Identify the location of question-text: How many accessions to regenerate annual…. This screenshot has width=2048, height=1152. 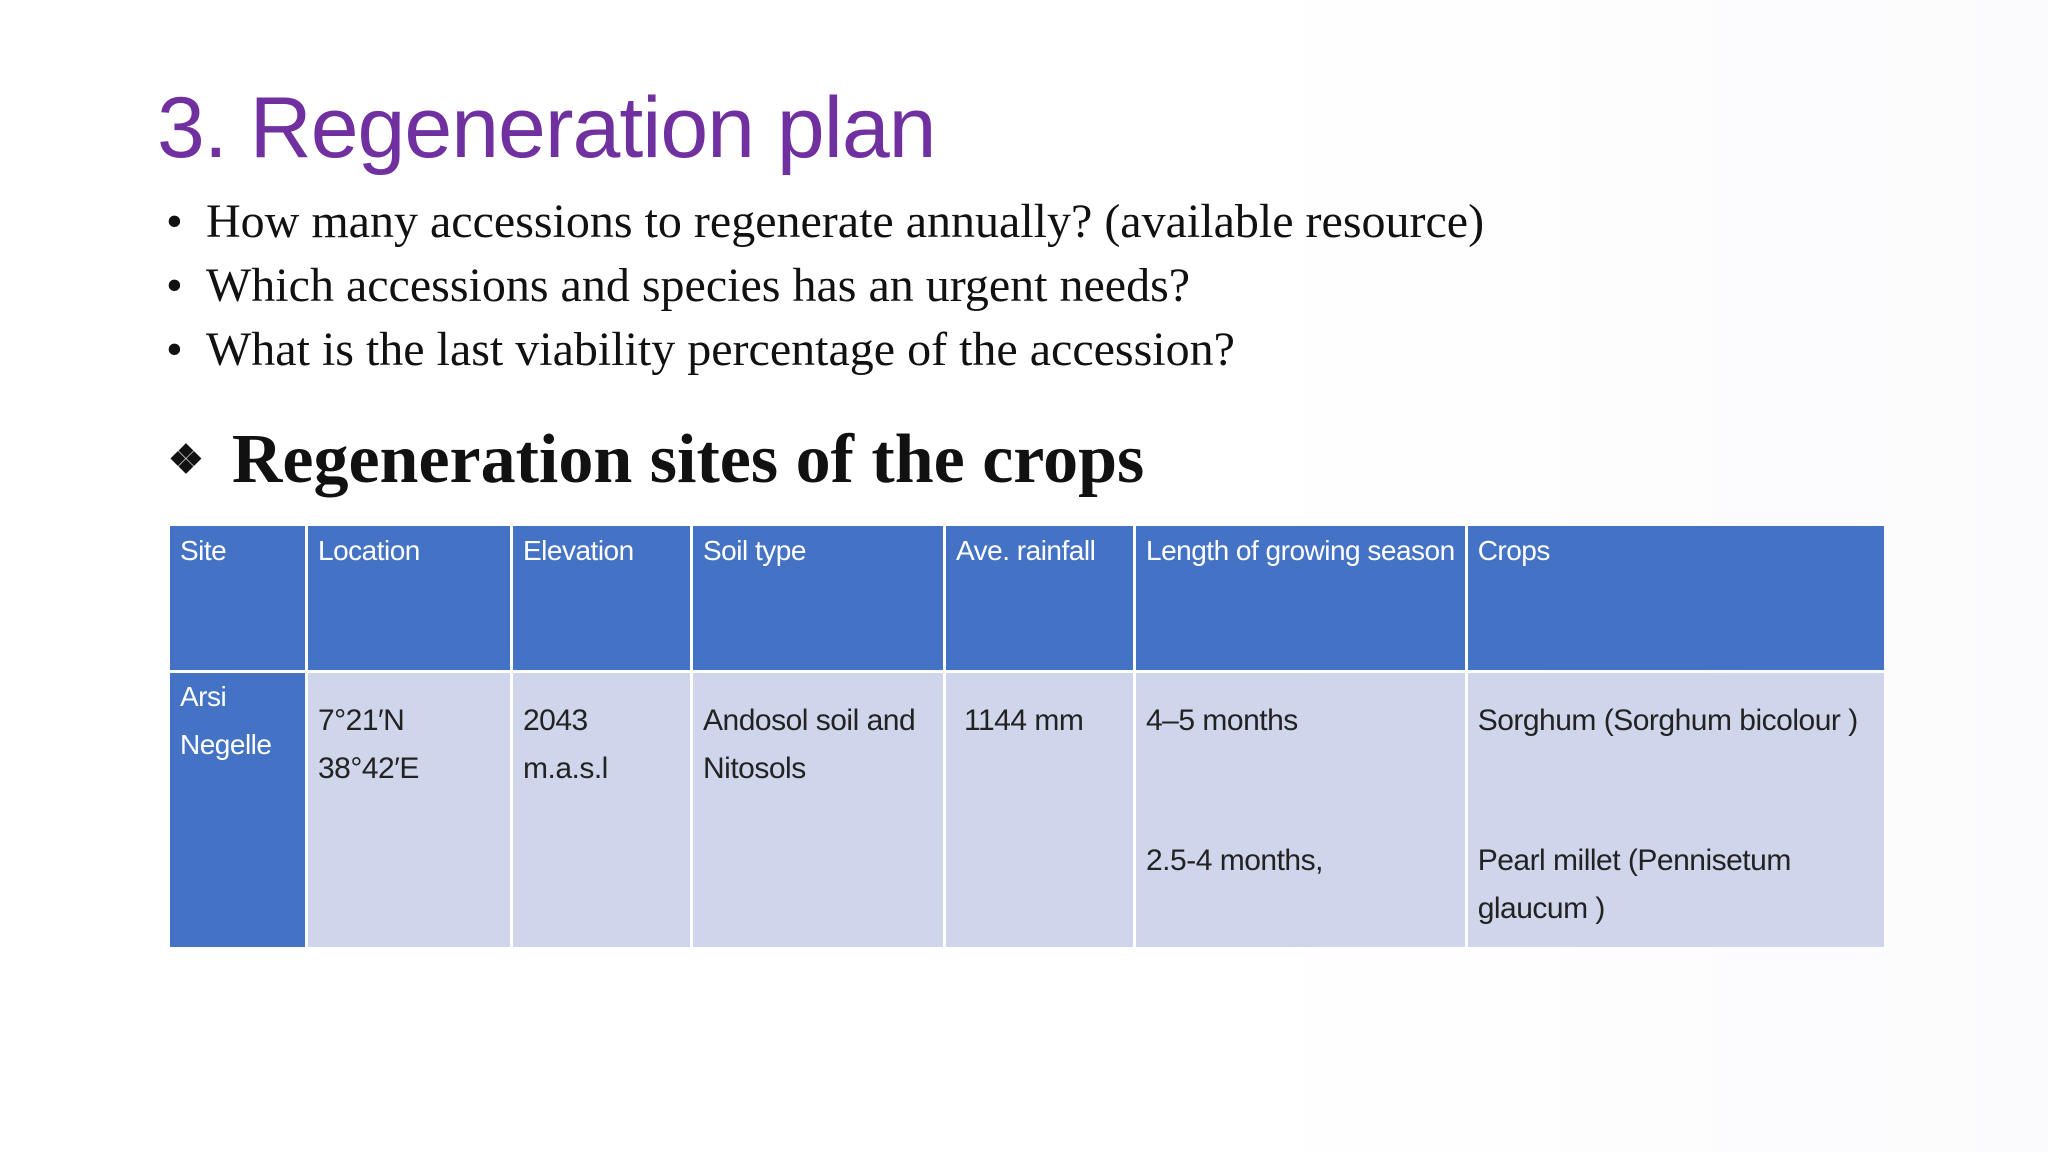
(845, 221).